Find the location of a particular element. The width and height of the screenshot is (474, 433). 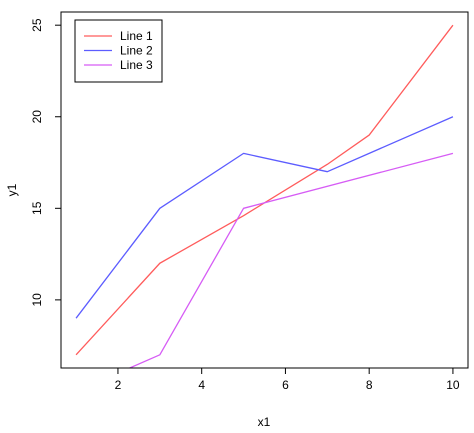

x-tick-label: 2 is located at coordinates (118, 385).